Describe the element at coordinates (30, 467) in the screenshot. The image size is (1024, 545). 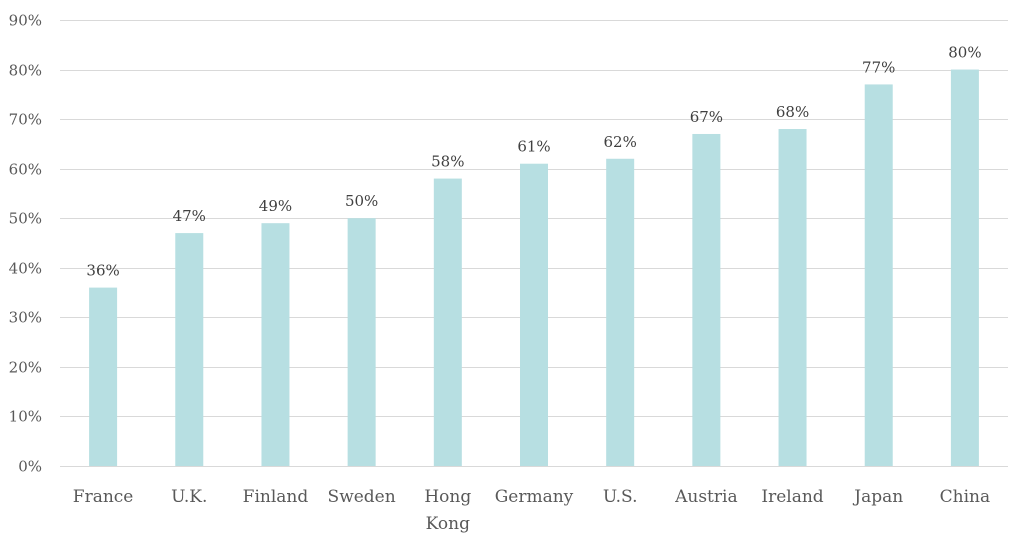
I see `y-tick-label: 0%` at that location.